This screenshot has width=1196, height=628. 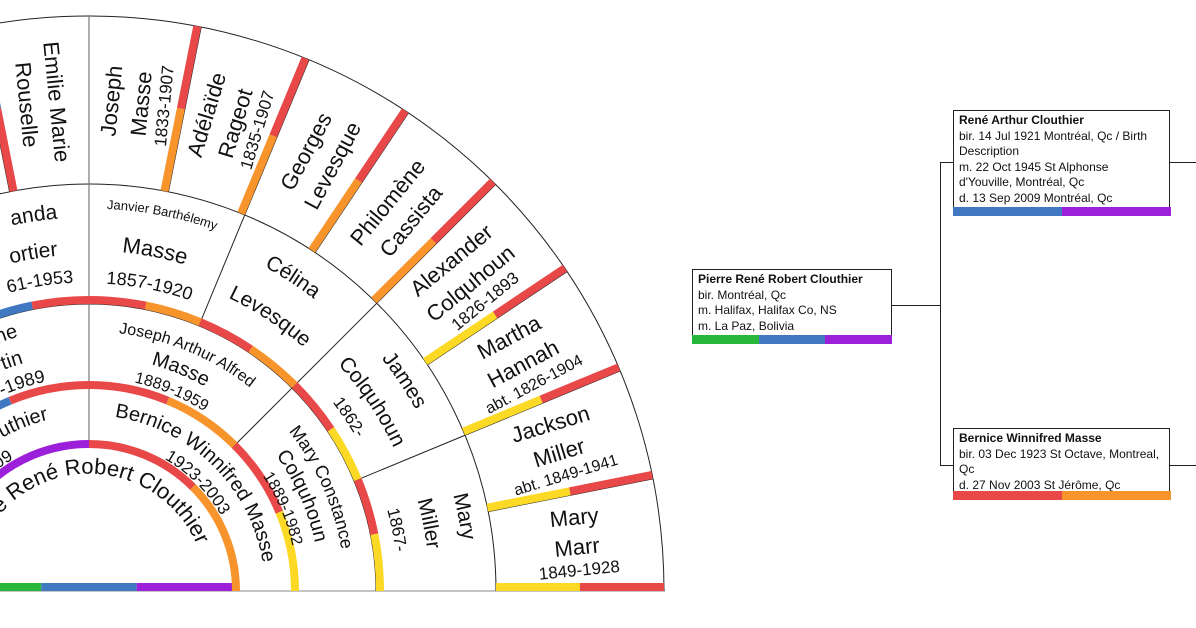 I want to click on fan-person-line: Marr, so click(x=576, y=546).